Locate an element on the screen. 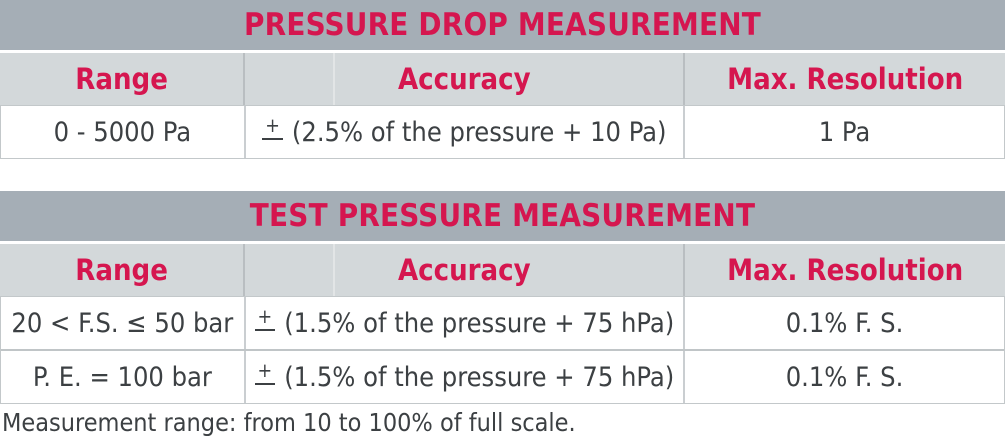 This screenshot has height=442, width=1005. accuracy-value: + (2.5% of the pressure + 10 Pa) is located at coordinates (466, 132).